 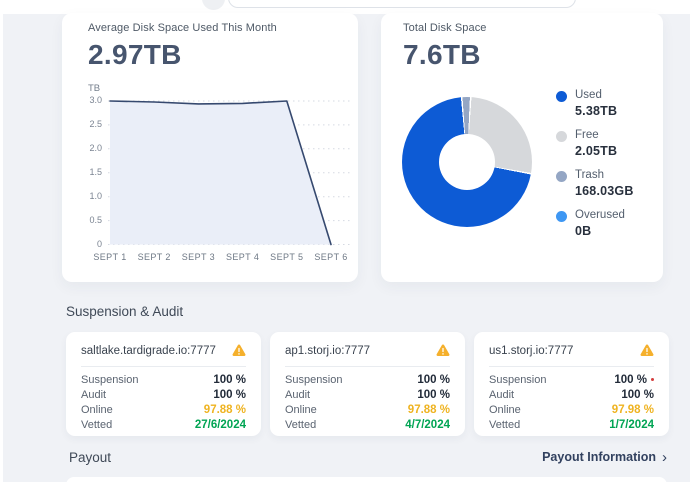 What do you see at coordinates (331, 257) in the screenshot?
I see `x-tick-label: SEPT 6` at bounding box center [331, 257].